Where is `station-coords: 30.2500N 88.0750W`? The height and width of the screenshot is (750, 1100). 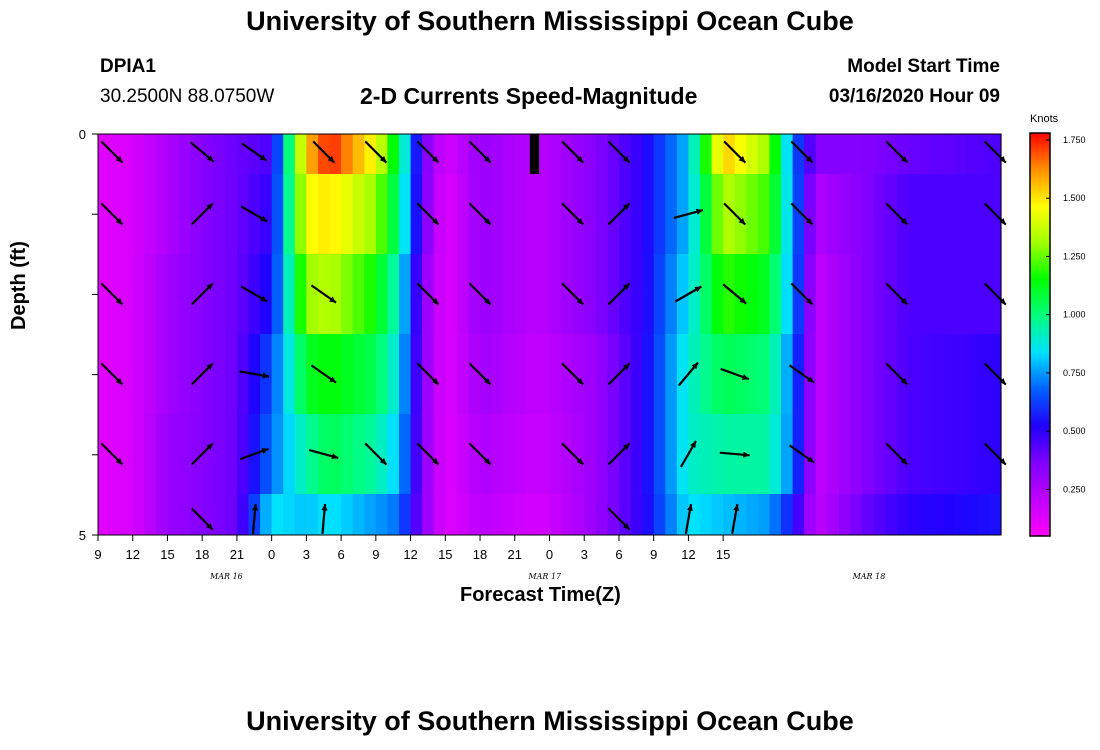 station-coords: 30.2500N 88.0750W is located at coordinates (187, 96).